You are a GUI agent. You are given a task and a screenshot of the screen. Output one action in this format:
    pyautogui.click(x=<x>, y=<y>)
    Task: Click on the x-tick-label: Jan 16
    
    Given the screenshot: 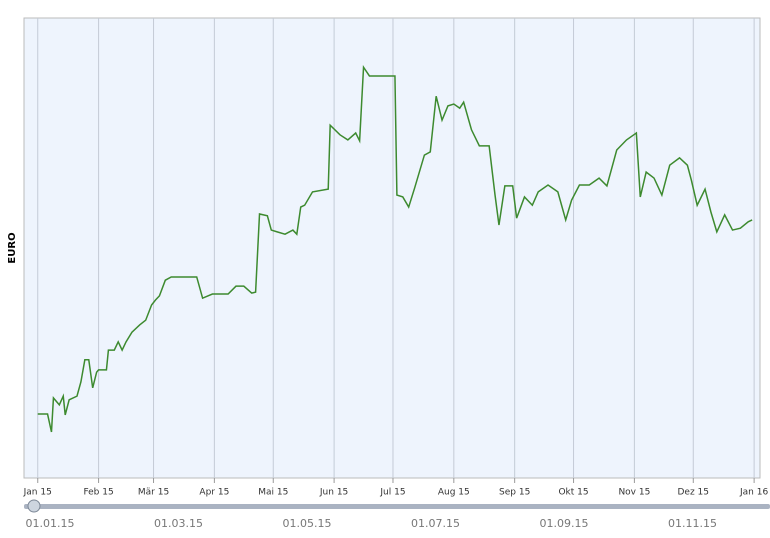 What is the action you would take?
    pyautogui.click(x=753, y=493)
    